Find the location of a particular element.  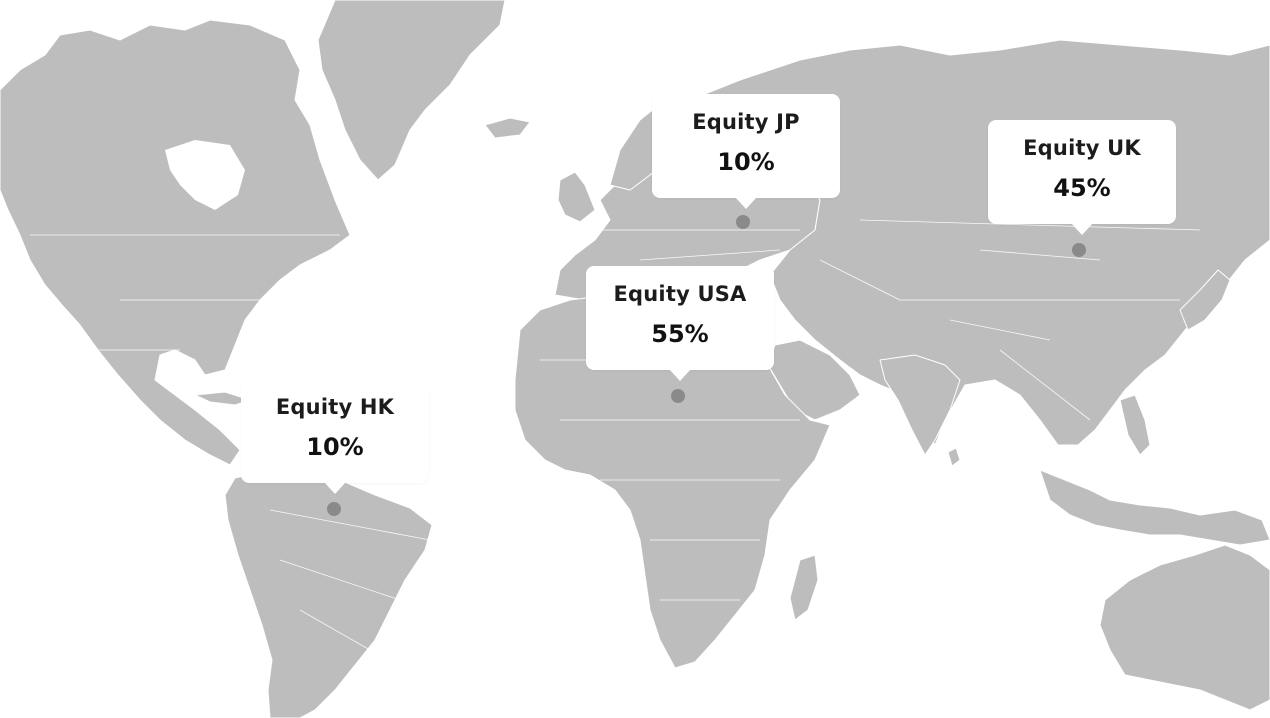

callout-equity-uk: Equity UK 45% is located at coordinates (1082, 177).